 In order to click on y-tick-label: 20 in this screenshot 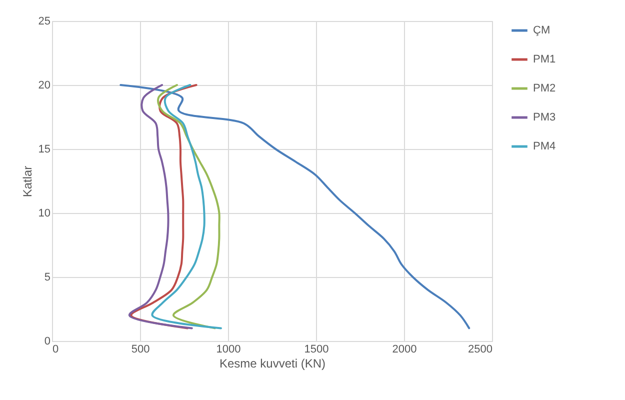, I will do `click(44, 86)`.